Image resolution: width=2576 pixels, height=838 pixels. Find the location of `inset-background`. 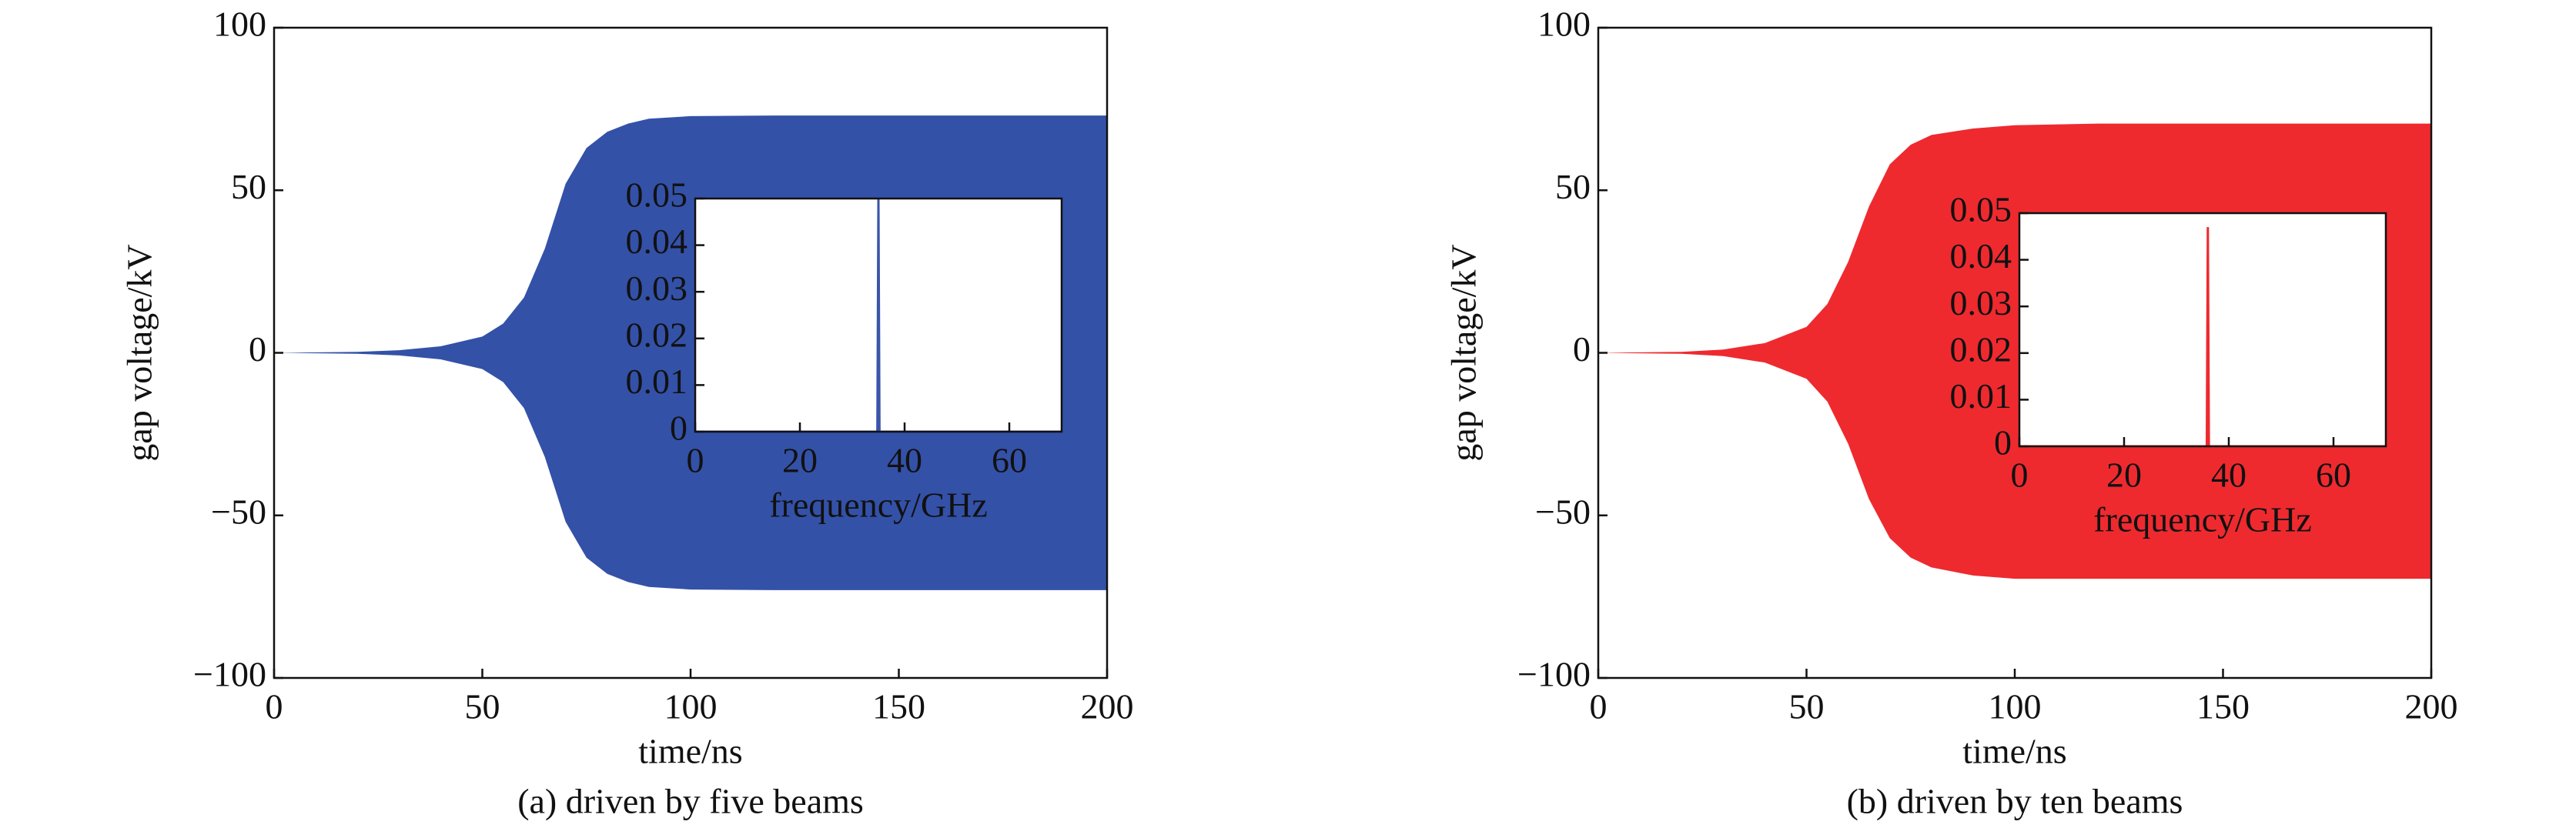

inset-background is located at coordinates (2203, 330).